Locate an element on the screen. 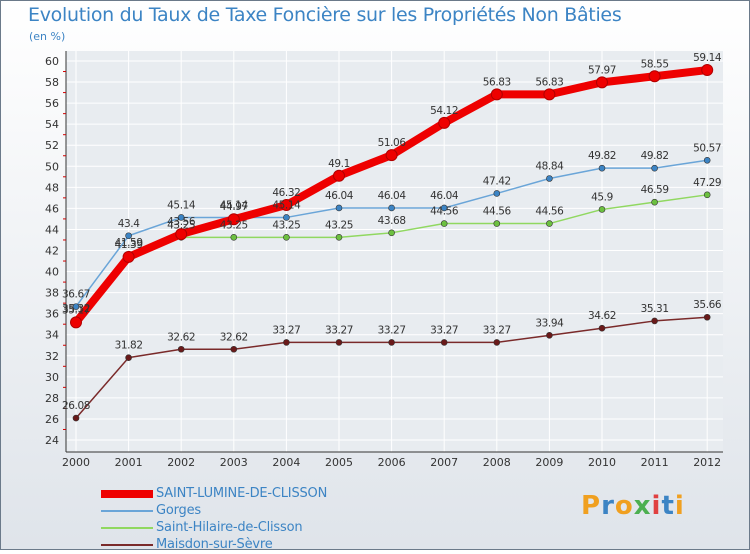 The width and height of the screenshot is (750, 554). data-label: 35.32 is located at coordinates (76, 309).